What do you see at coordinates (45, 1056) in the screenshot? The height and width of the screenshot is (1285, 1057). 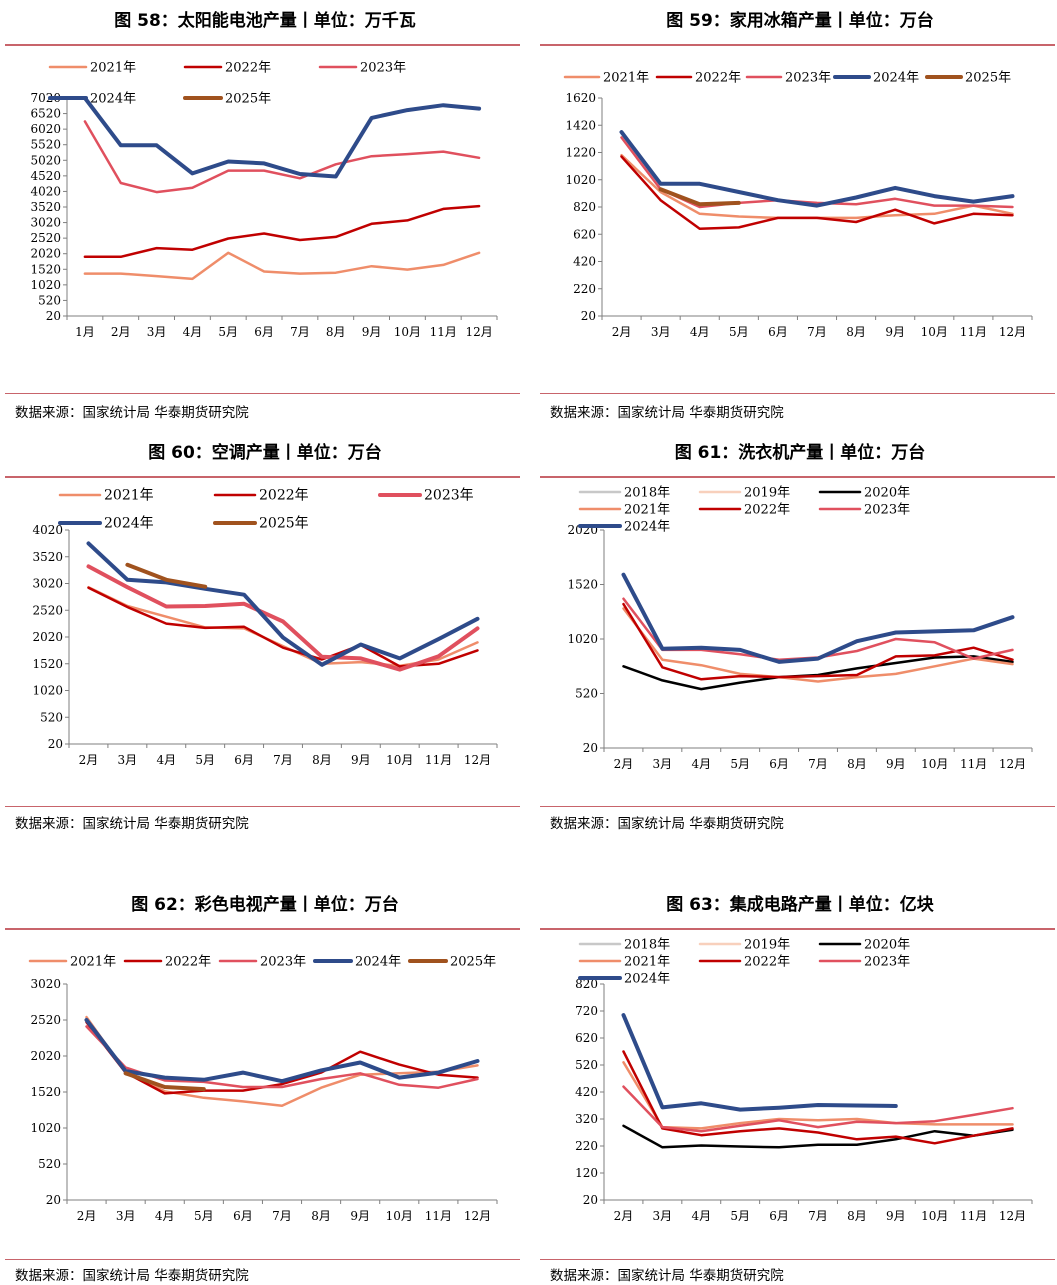 I see `y-tick-label: 2020` at bounding box center [45, 1056].